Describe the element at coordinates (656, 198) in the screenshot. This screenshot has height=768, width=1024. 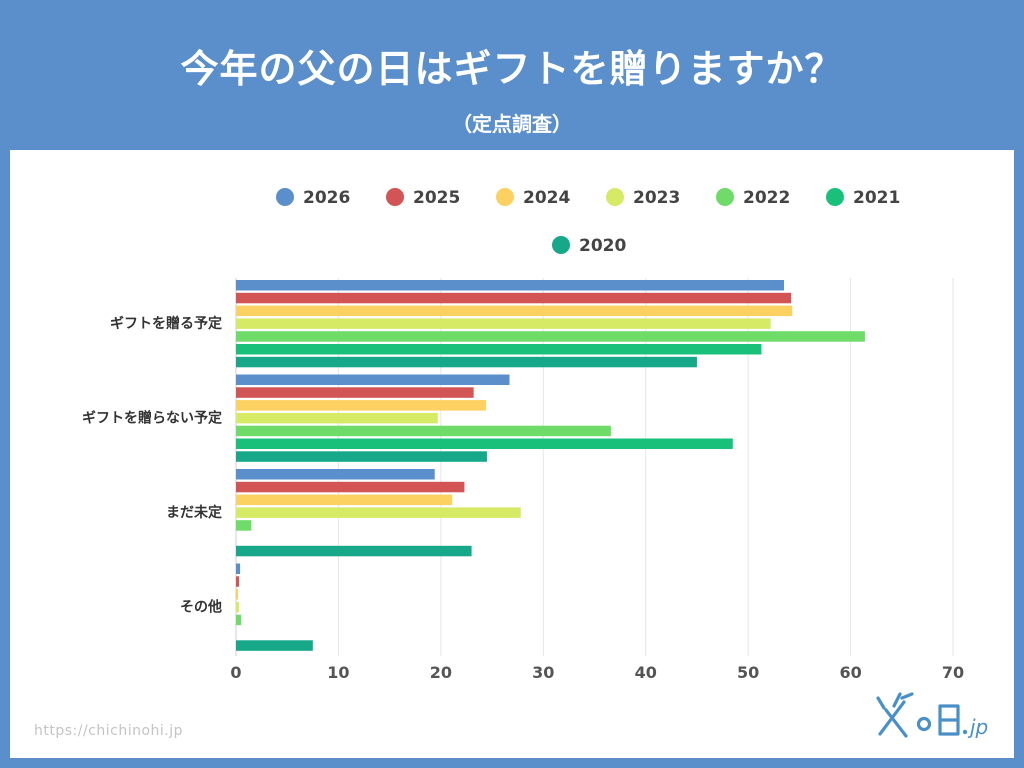
I see `legend-label: 2023` at that location.